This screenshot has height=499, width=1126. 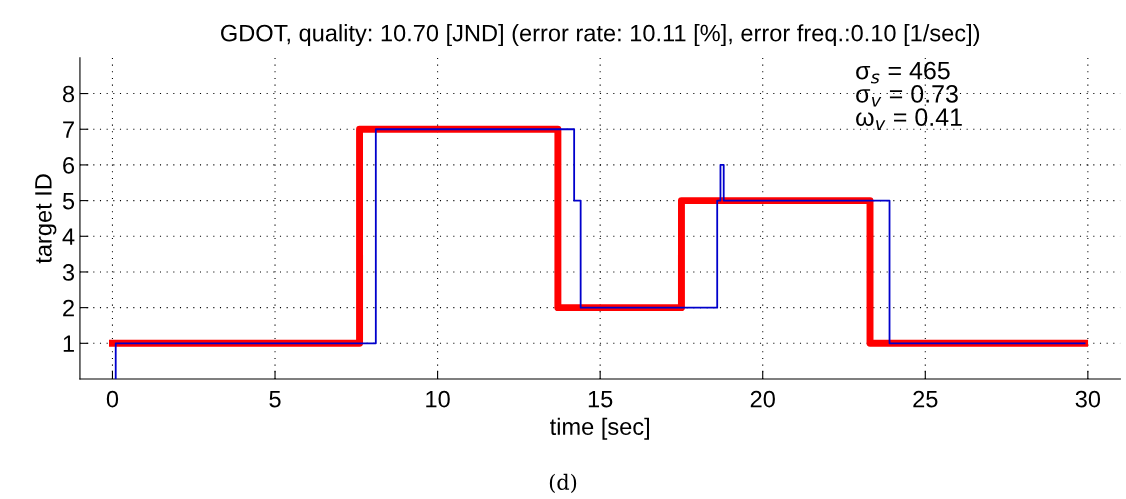 I want to click on x-tick-label: 30, so click(x=1088, y=399).